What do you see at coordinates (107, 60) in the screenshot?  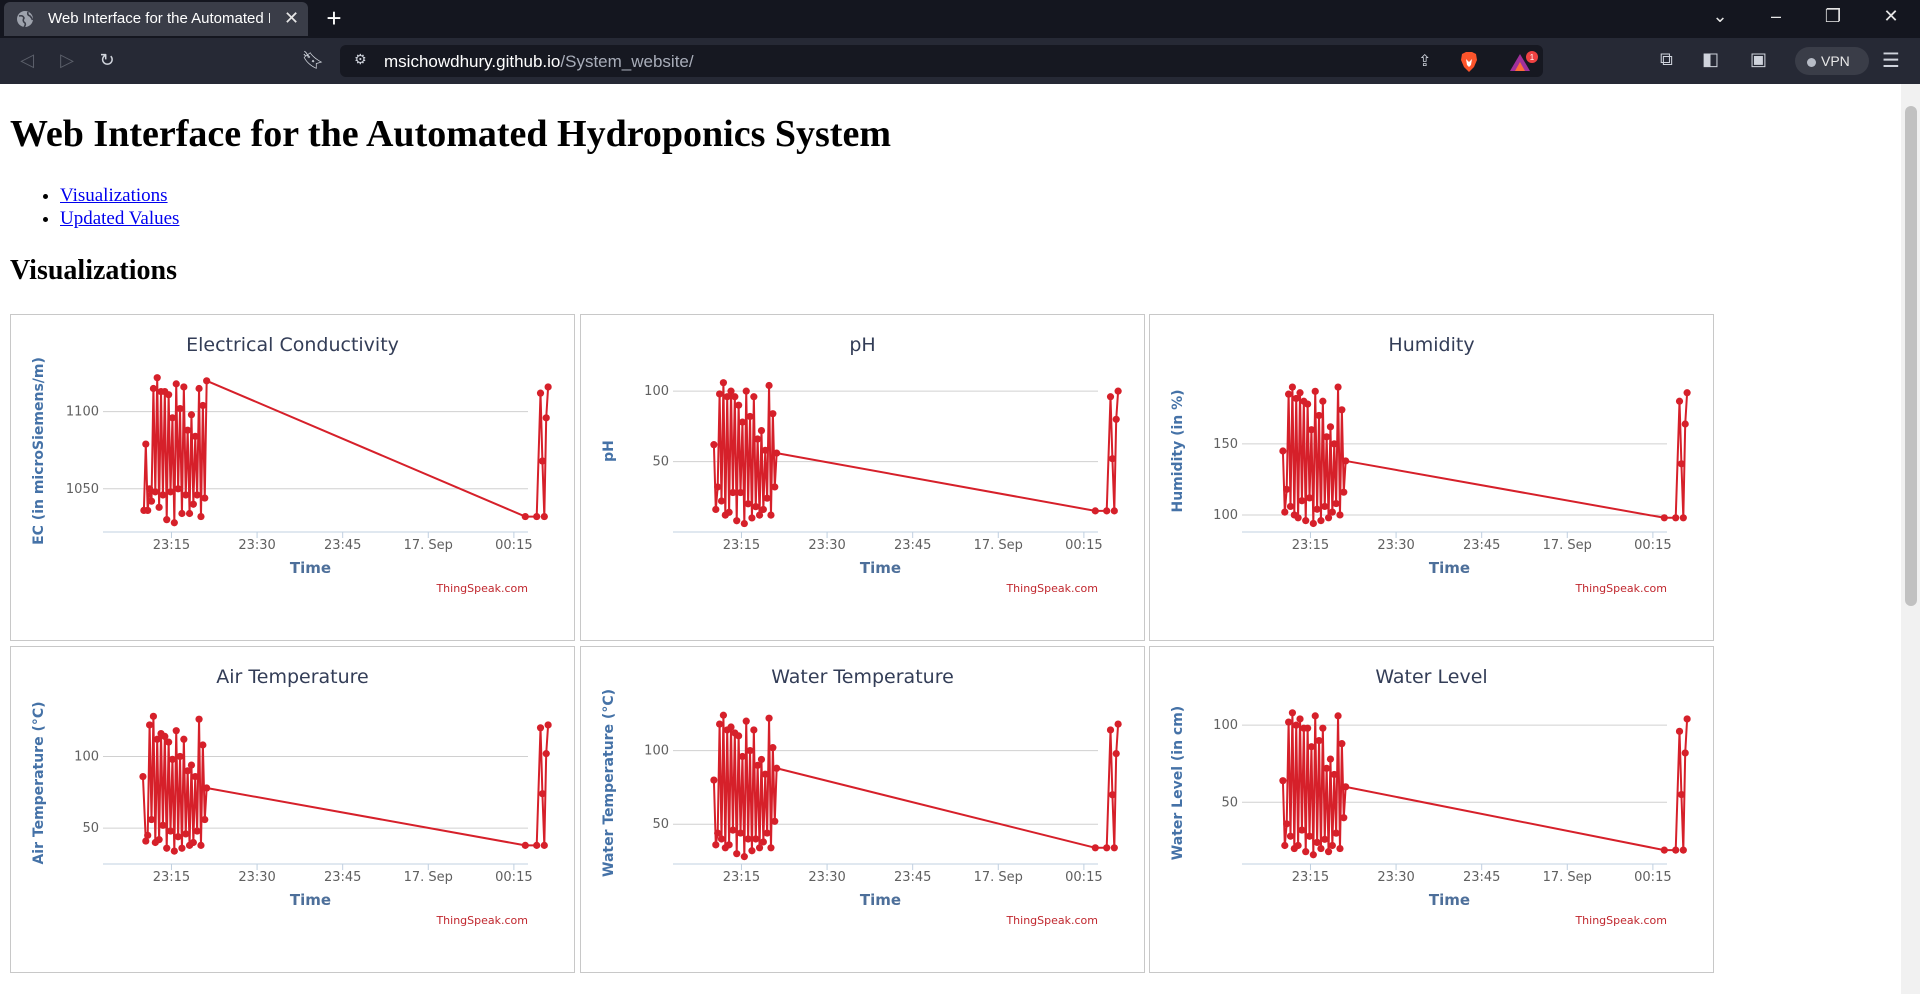 I see `reload-icon: ↻` at bounding box center [107, 60].